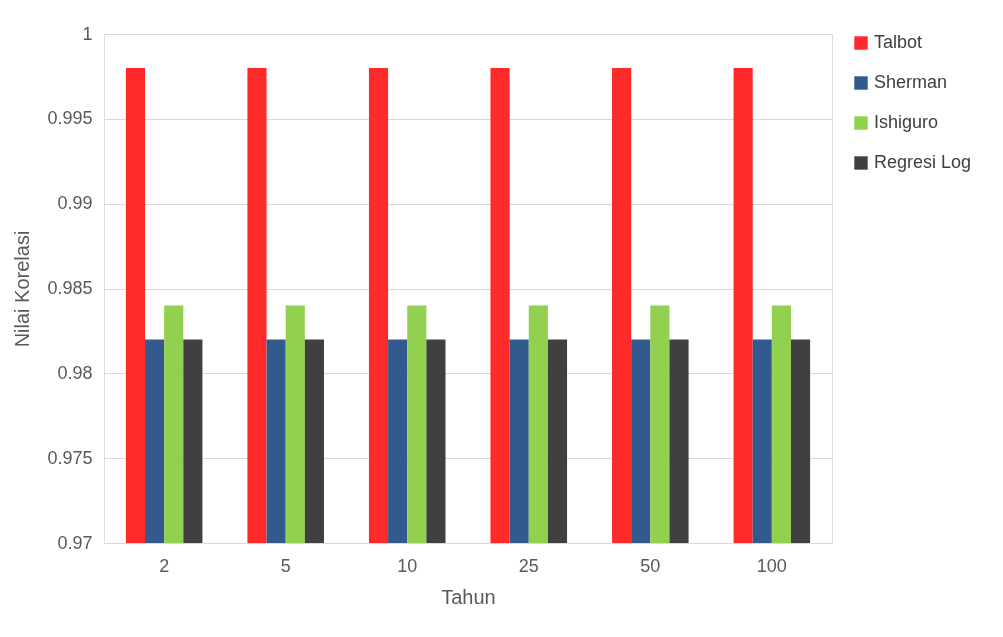 This screenshot has width=1003, height=637. I want to click on x-tick-label: 5, so click(285, 565).